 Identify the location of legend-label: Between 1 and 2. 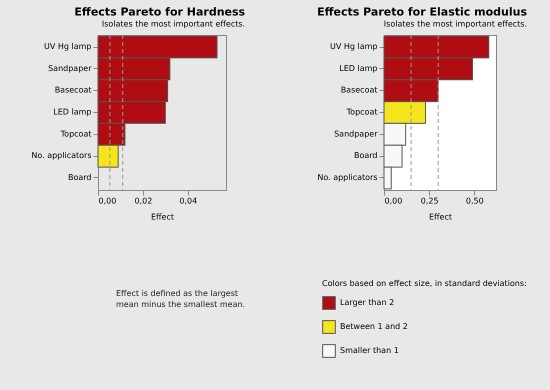
(374, 326).